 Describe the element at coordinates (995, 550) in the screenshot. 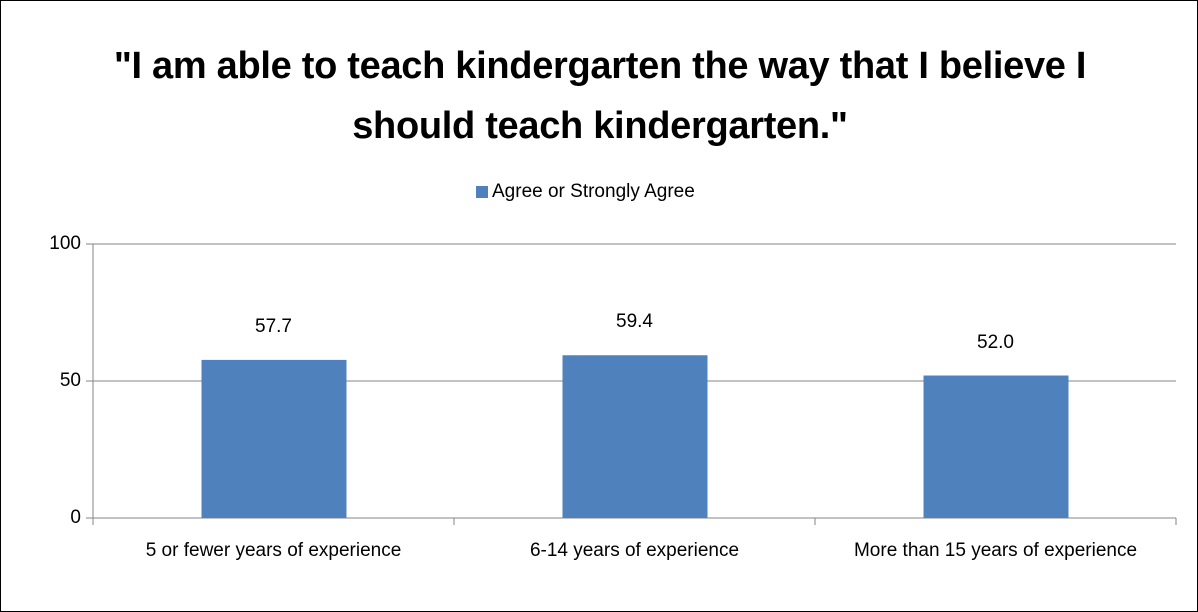

I see `x-tick-label: More than 15 years of experience` at that location.